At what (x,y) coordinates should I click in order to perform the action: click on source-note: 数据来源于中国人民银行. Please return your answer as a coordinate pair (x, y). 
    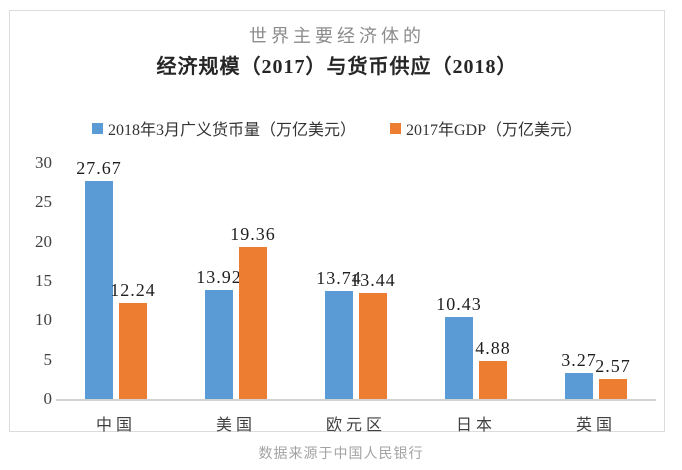
    Looking at the image, I should click on (341, 453).